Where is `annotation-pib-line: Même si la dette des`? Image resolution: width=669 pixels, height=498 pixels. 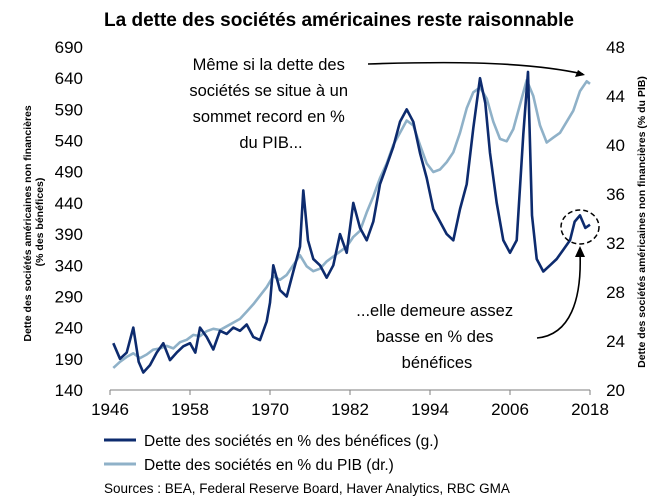 annotation-pib-line: Même si la dette des is located at coordinates (269, 65).